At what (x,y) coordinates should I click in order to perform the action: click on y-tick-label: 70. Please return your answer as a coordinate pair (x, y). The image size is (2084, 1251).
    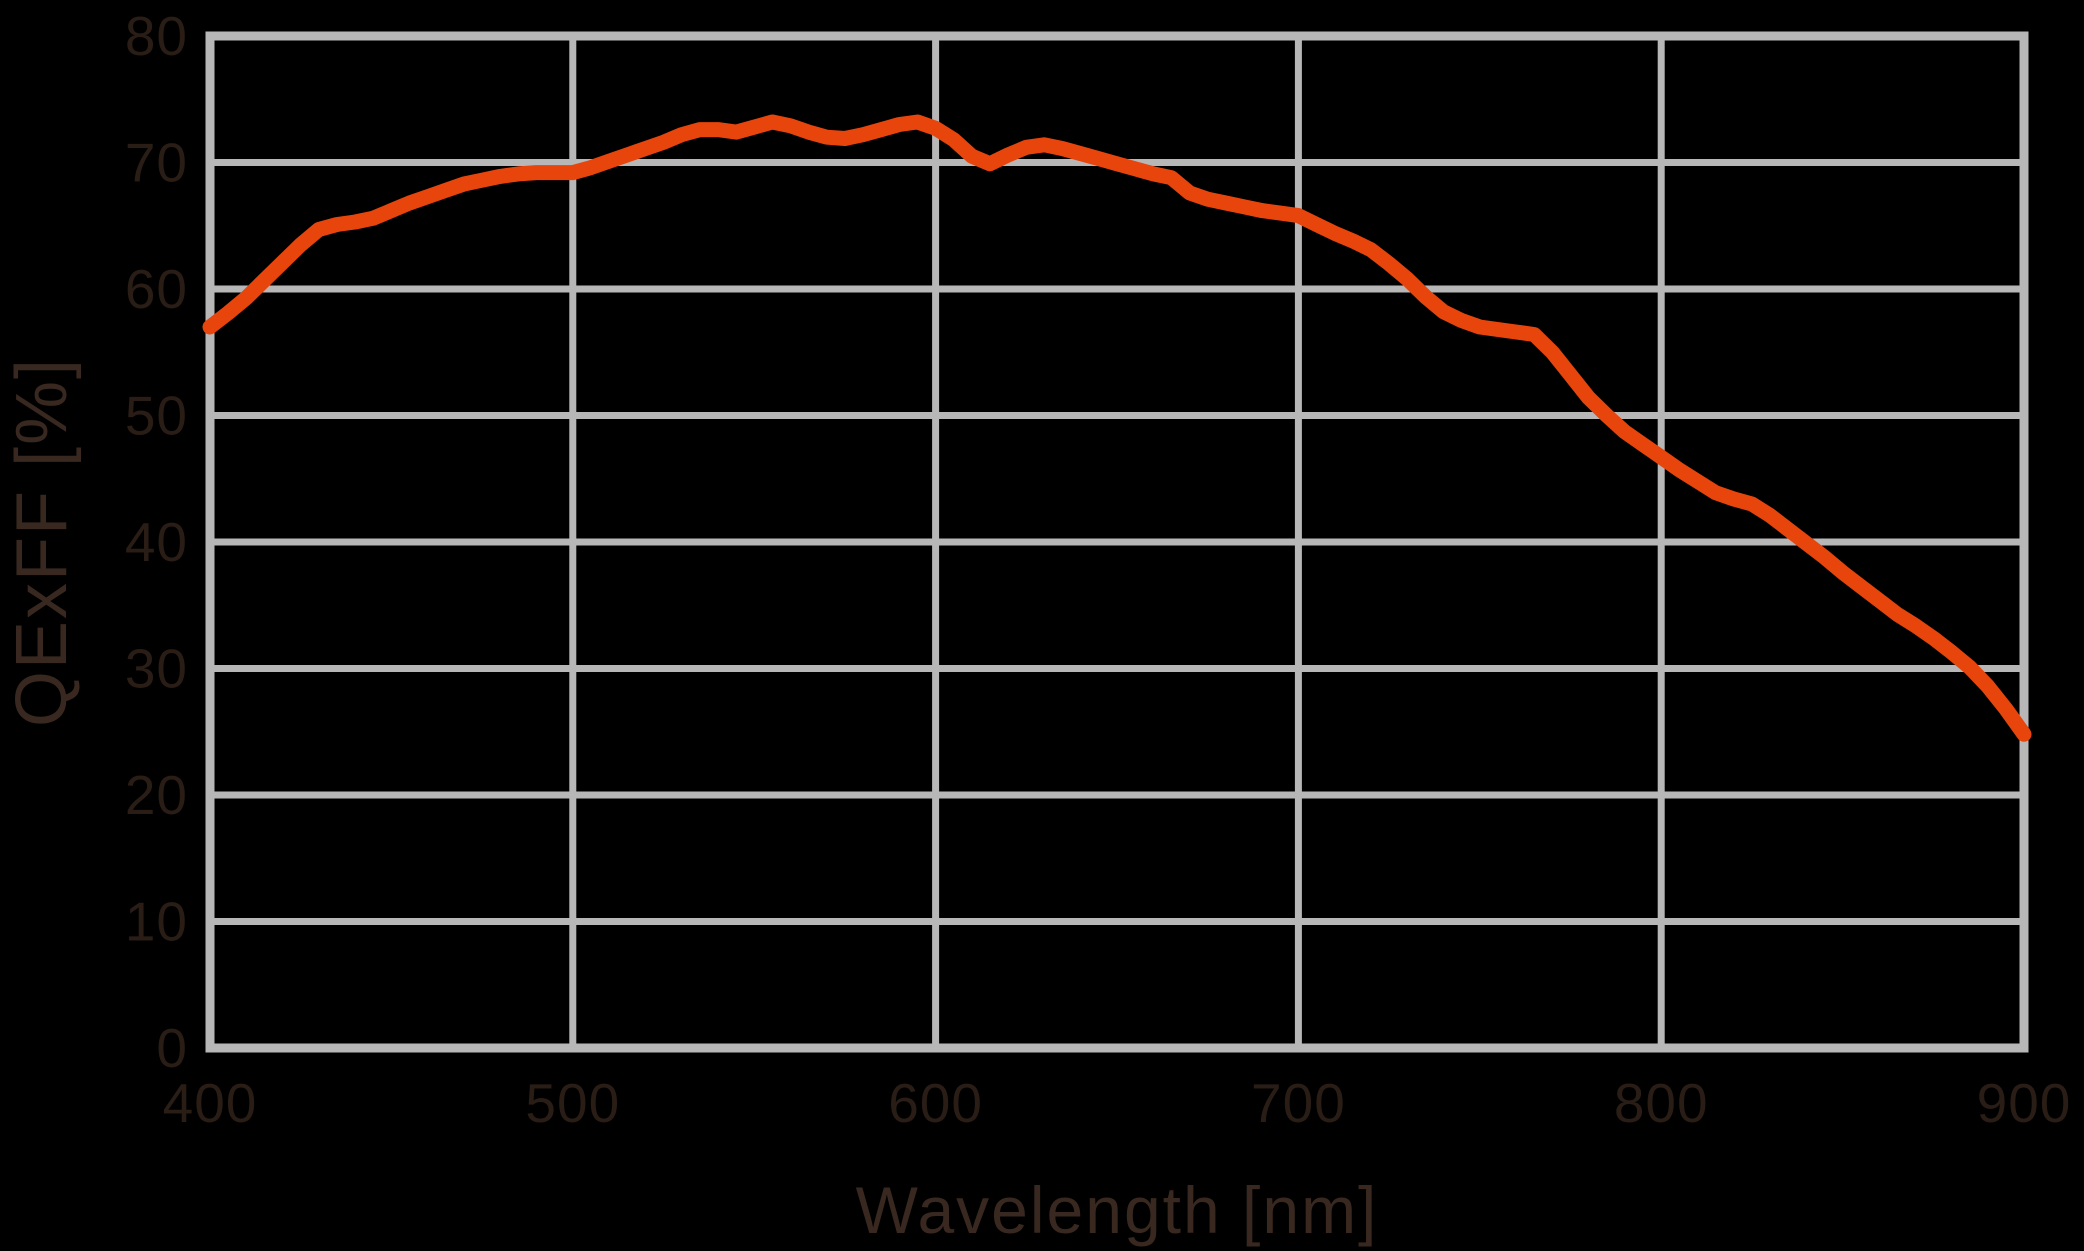
    Looking at the image, I should click on (156, 163).